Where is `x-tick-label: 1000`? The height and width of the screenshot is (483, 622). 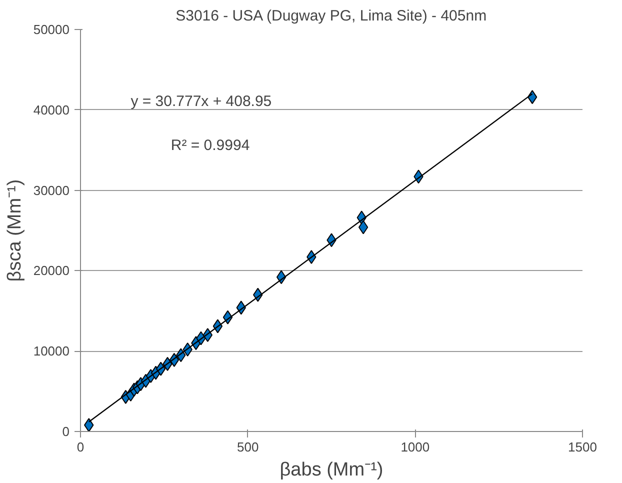
x-tick-label: 1000 is located at coordinates (415, 447).